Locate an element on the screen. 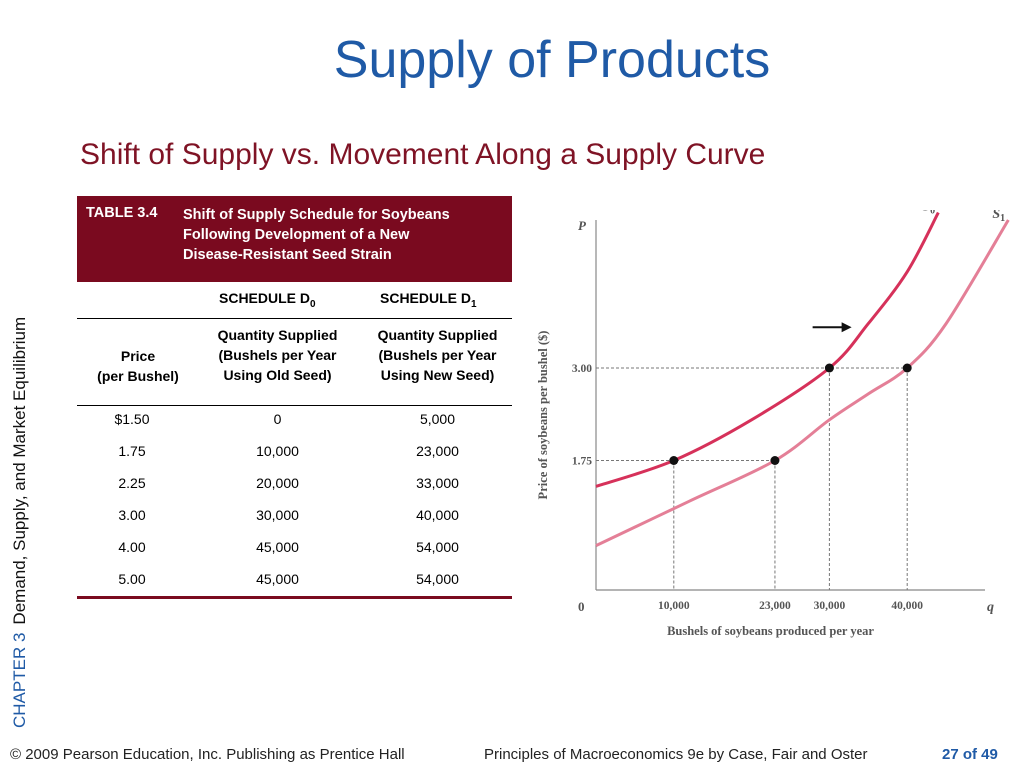 This screenshot has width=1024, height=768. cell-d1: 40,000 is located at coordinates (437, 515).